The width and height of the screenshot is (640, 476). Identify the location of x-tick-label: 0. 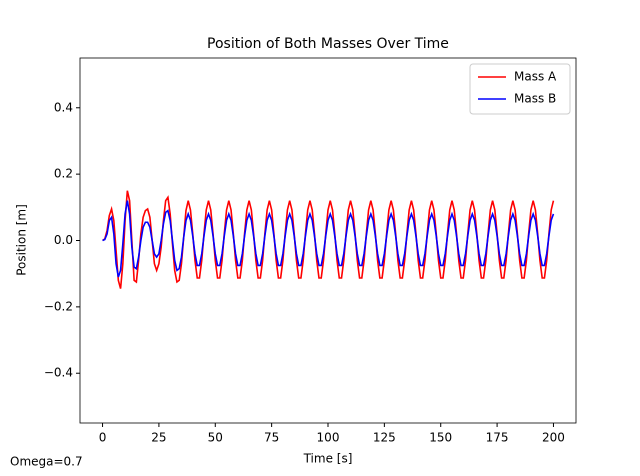
(103, 438).